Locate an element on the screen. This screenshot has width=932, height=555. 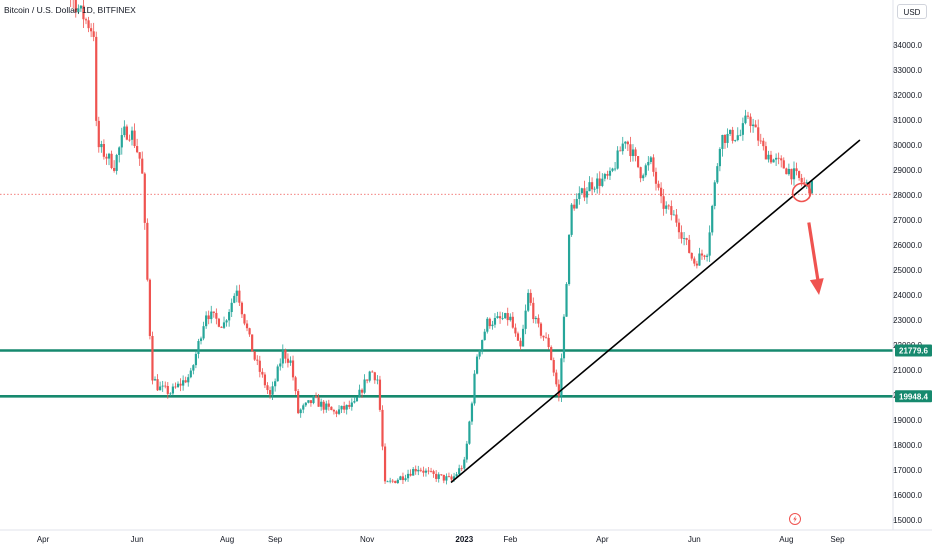
time-axis: Apr Jun Aug Sep Nov 2023 Feb Apr Jun Aug Sep is located at coordinates (466, 536).